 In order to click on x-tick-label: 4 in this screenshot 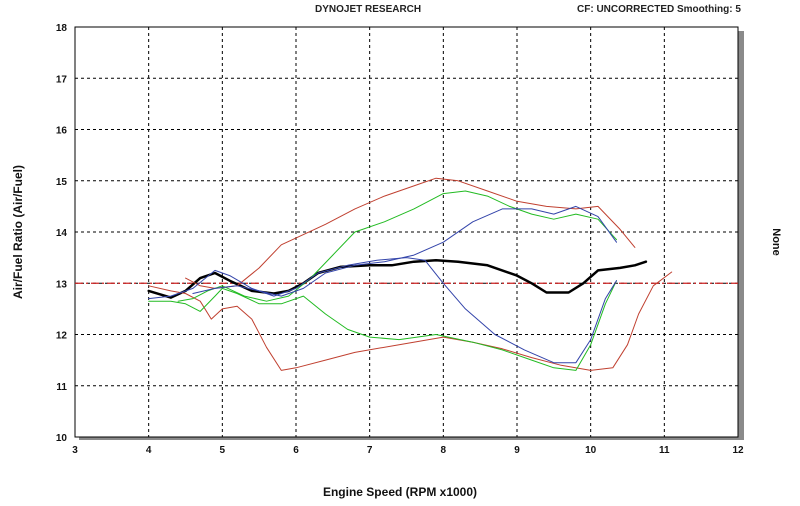, I will do `click(149, 450)`.